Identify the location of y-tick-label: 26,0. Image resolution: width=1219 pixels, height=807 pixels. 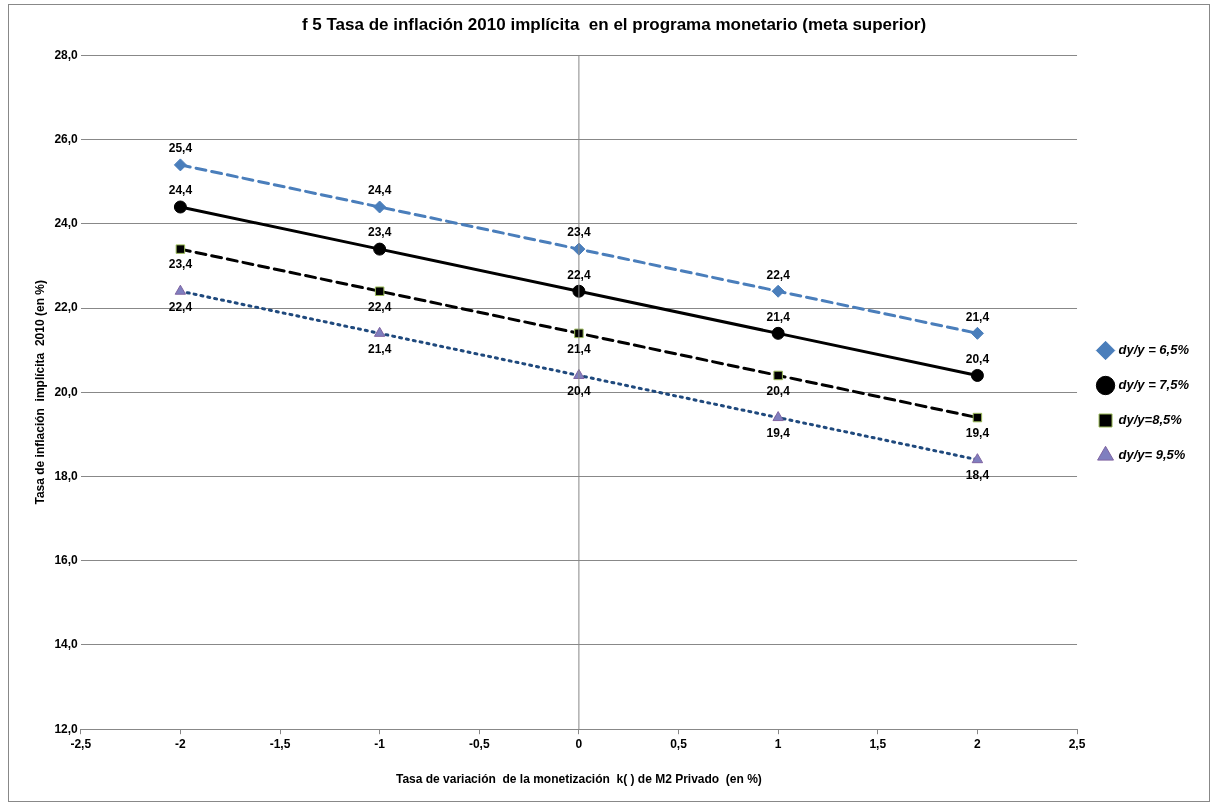
(66, 138).